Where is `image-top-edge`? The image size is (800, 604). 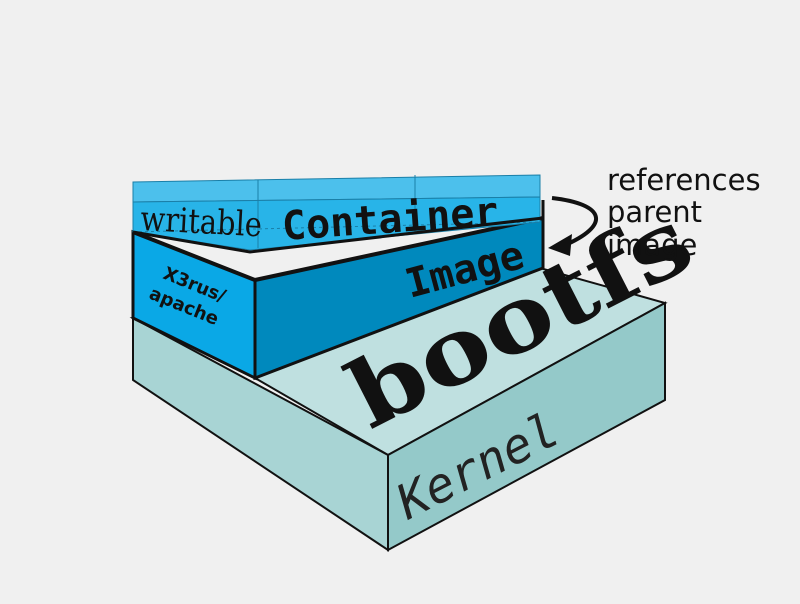 image-top-edge is located at coordinates (338, 249).